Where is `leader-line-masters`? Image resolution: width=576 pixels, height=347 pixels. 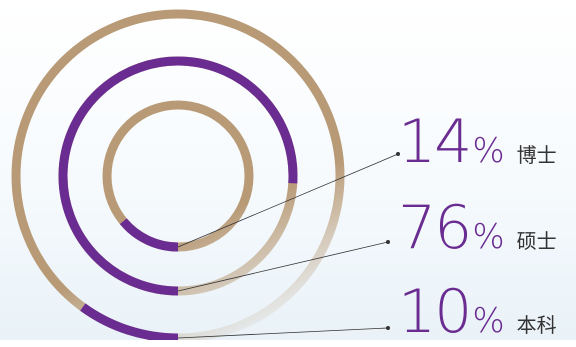
leader-line-masters is located at coordinates (283, 266).